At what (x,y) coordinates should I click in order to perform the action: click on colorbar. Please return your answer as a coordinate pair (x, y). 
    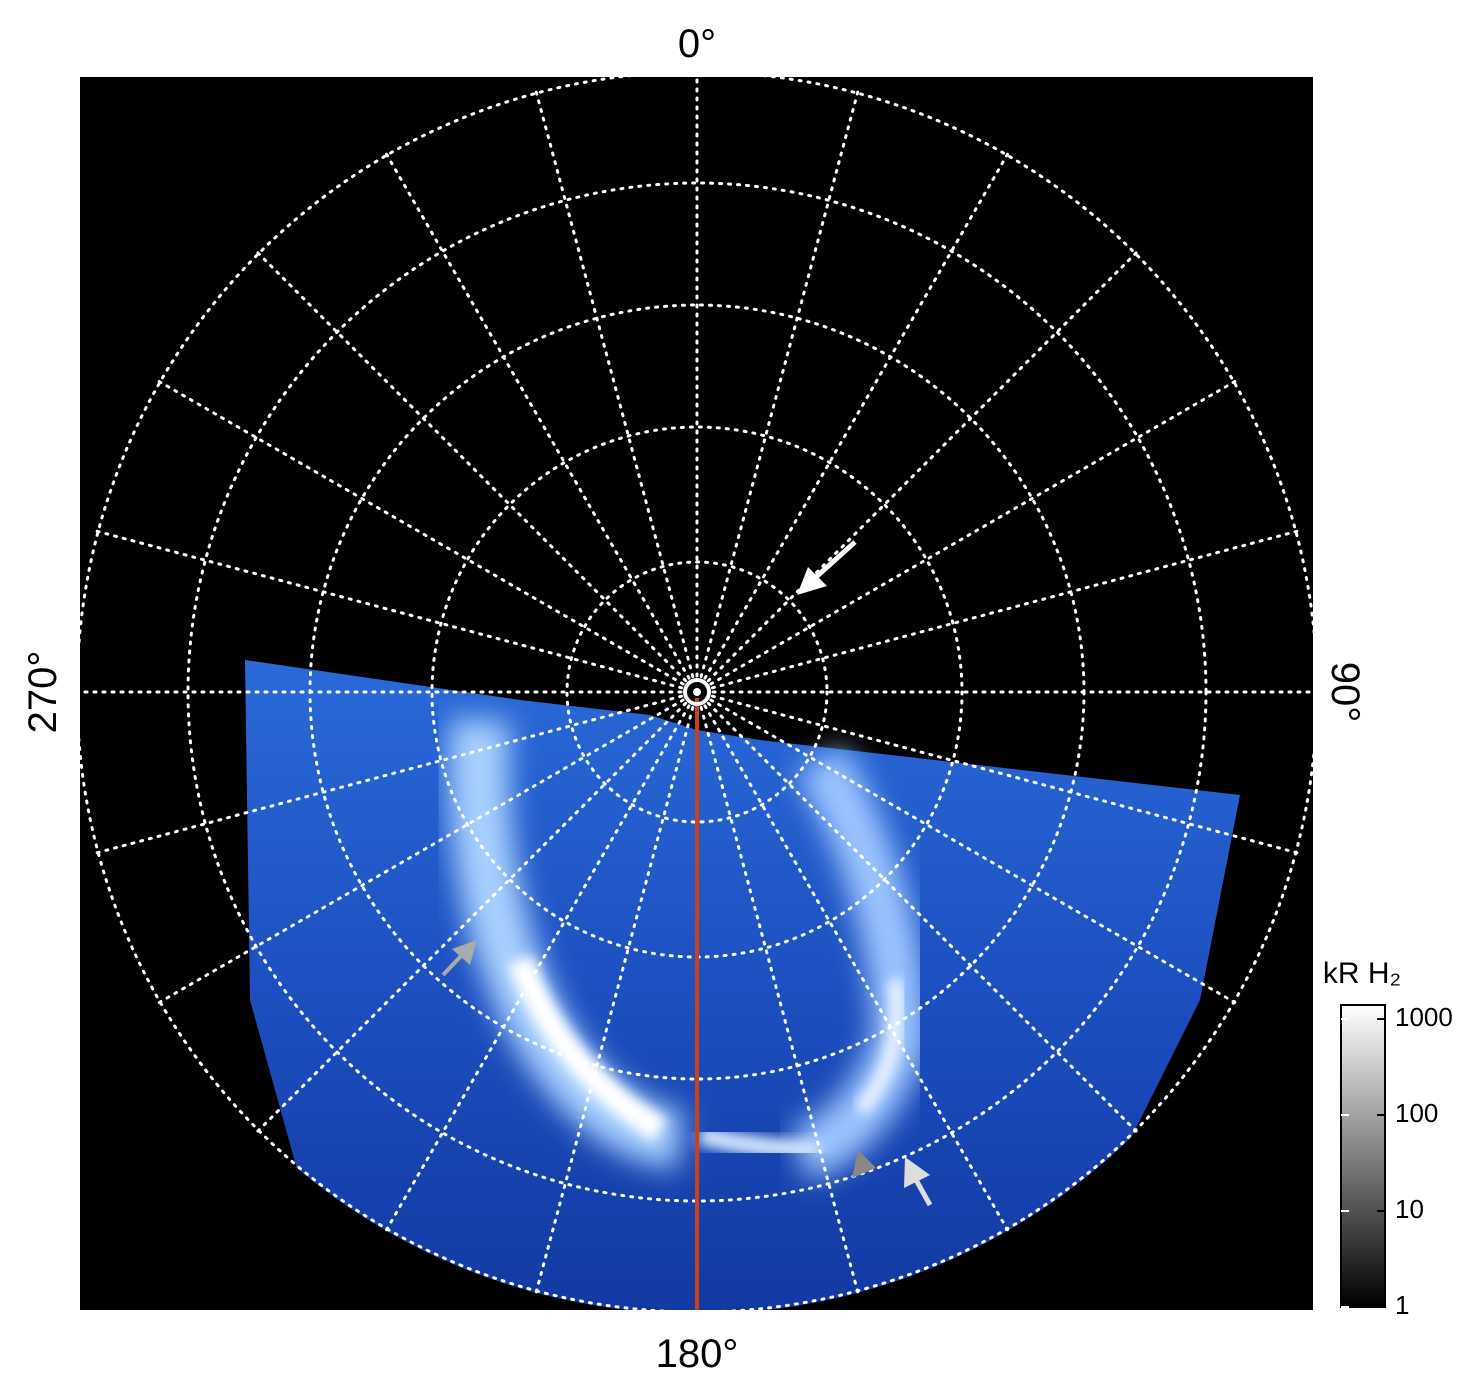
    Looking at the image, I should click on (1363, 1156).